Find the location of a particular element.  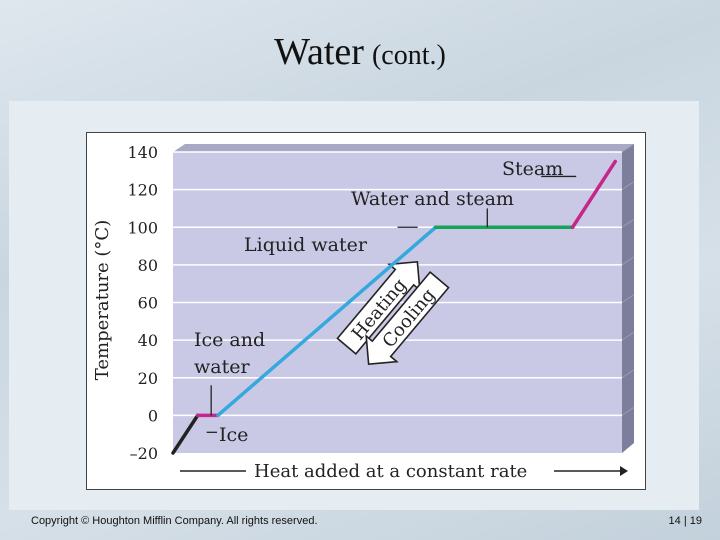

y-tick-label: 100 is located at coordinates (142, 227).